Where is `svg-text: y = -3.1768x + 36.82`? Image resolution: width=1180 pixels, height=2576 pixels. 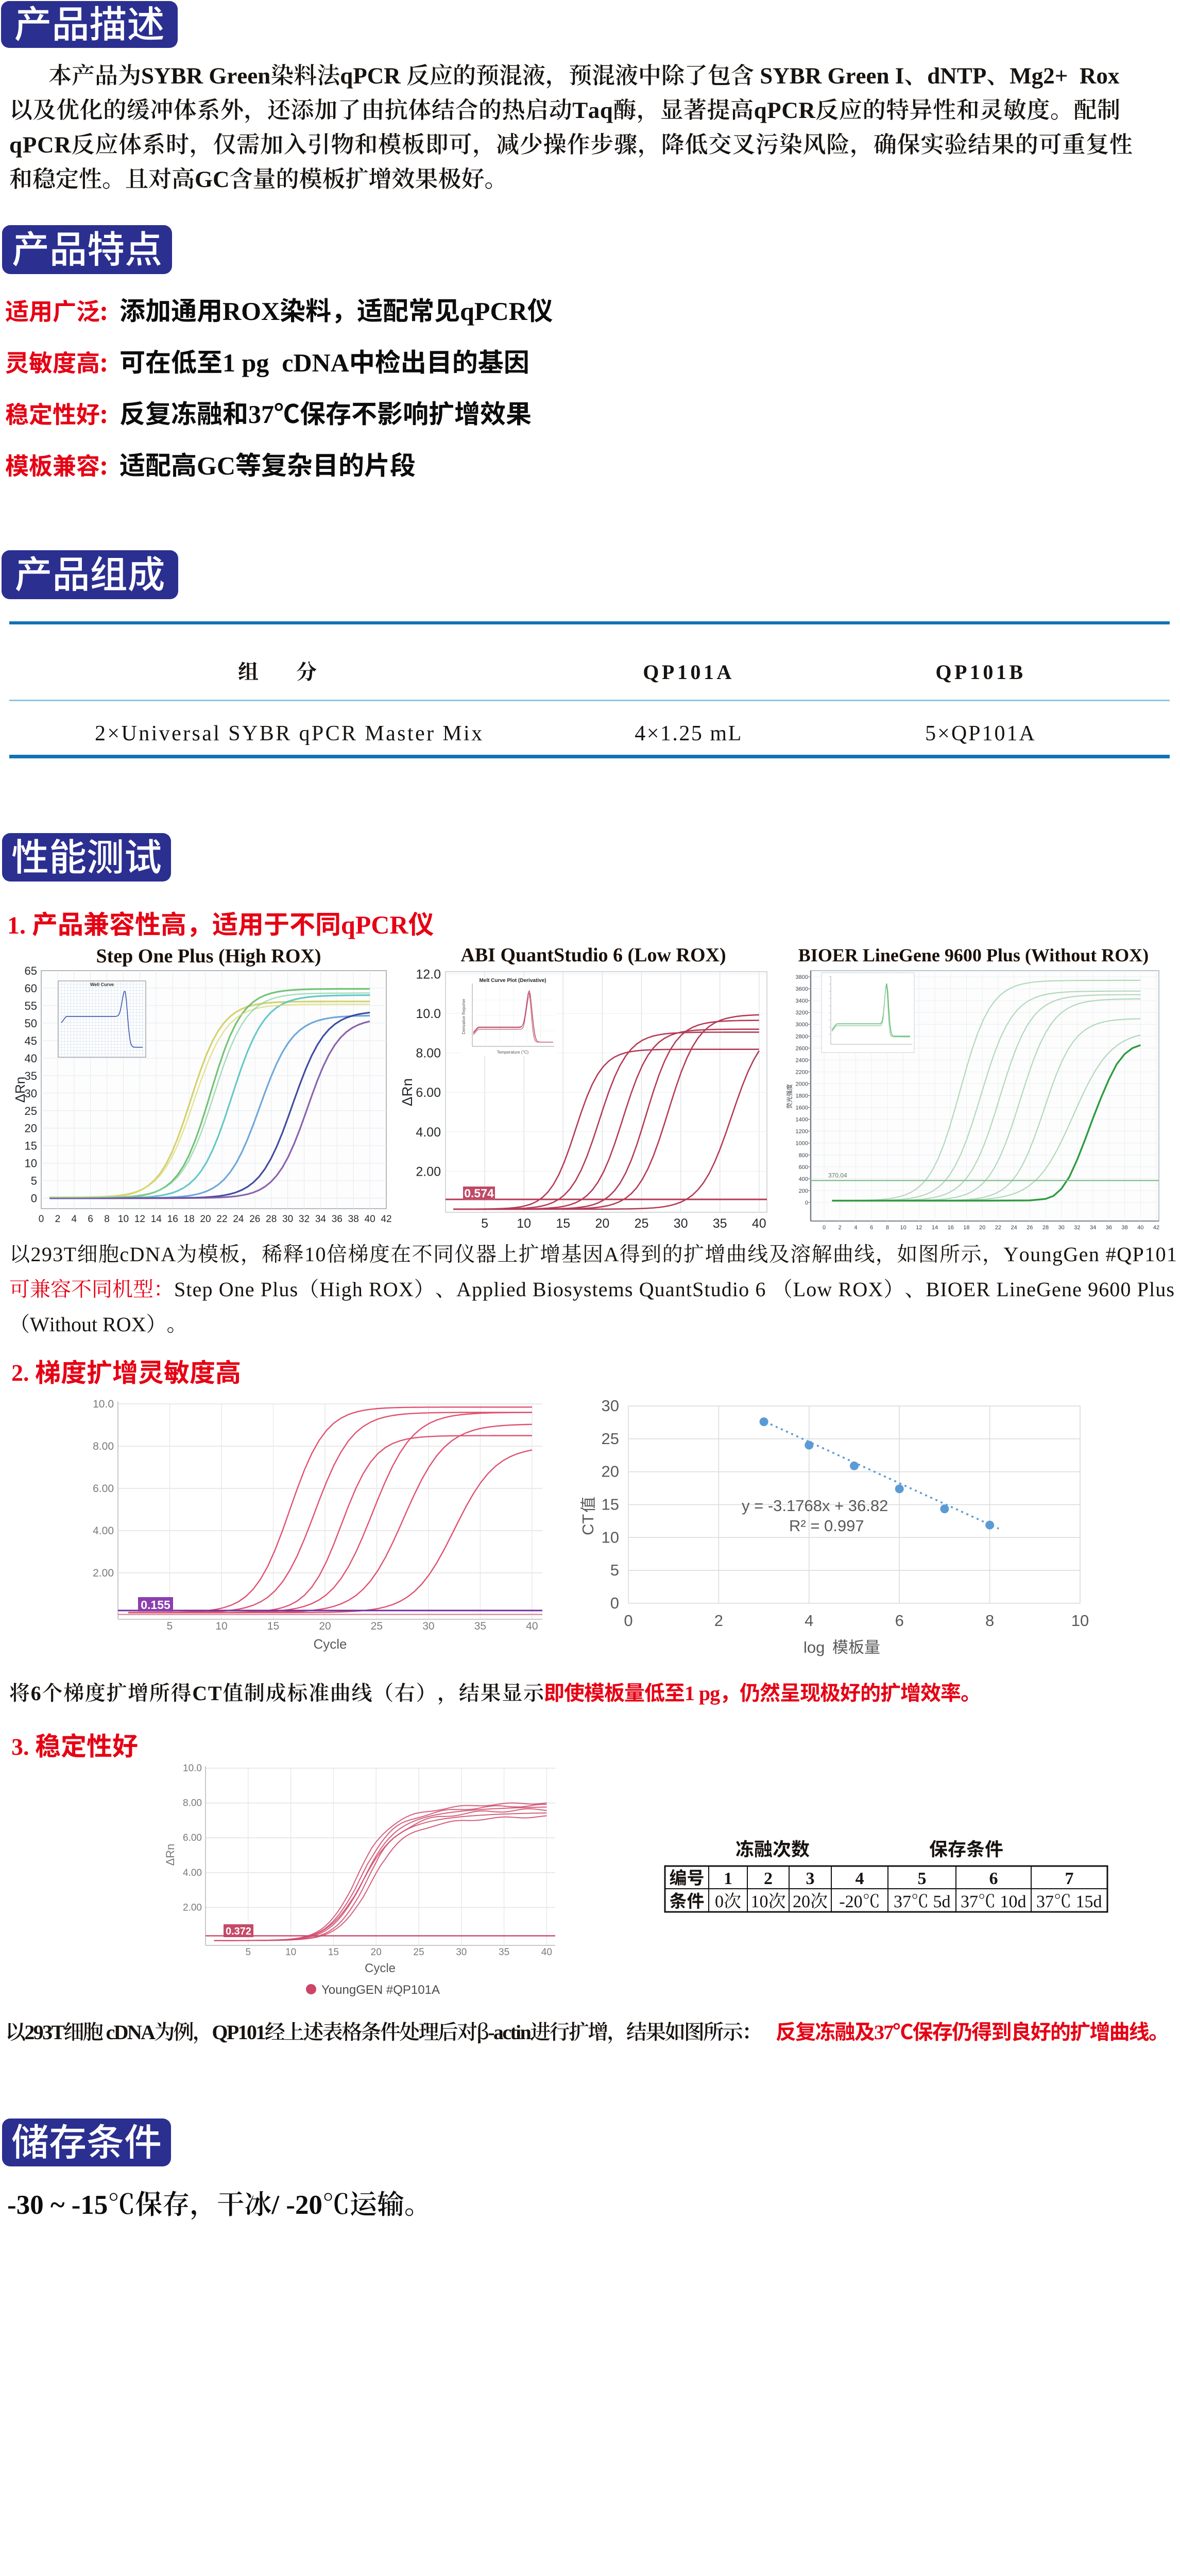 svg-text: y = -3.1768x + 36.82 is located at coordinates (815, 1506).